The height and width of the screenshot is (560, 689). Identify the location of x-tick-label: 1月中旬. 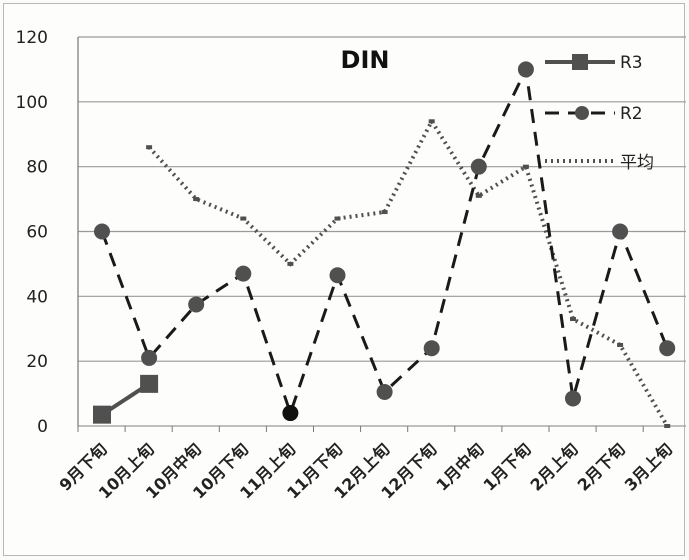
(459, 466).